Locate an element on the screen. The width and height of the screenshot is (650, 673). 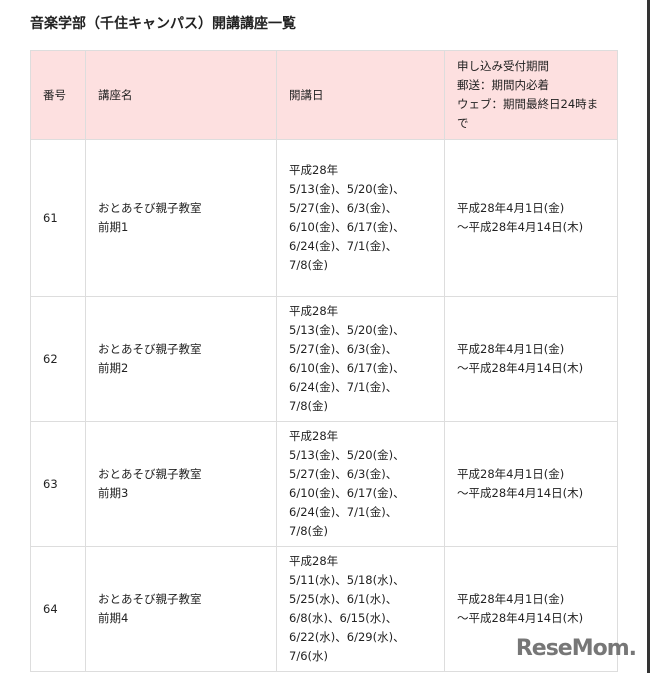
cell-dates-line: 5/11(水)、5/18(水)、 is located at coordinates (347, 580).